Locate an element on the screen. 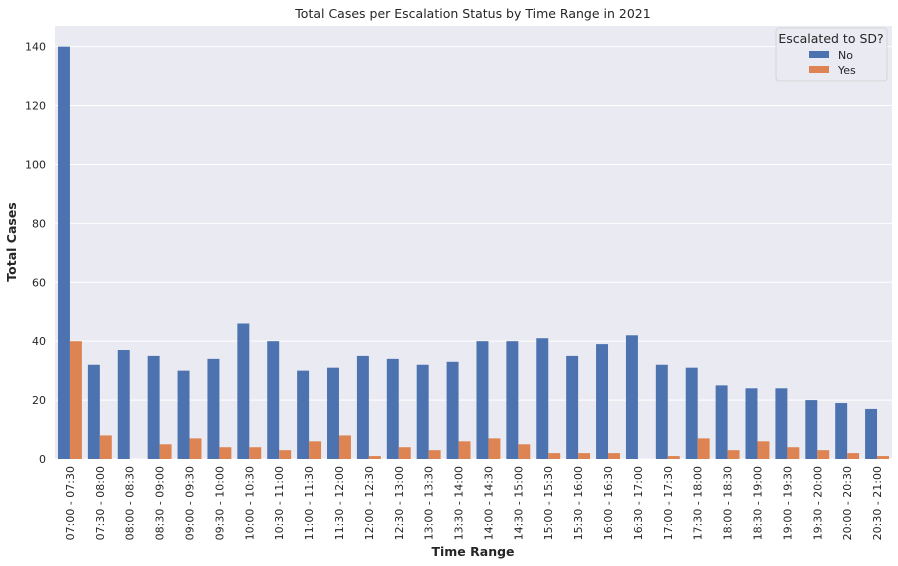  x-tick-label: 14:30 - 15:00 is located at coordinates (518, 503).